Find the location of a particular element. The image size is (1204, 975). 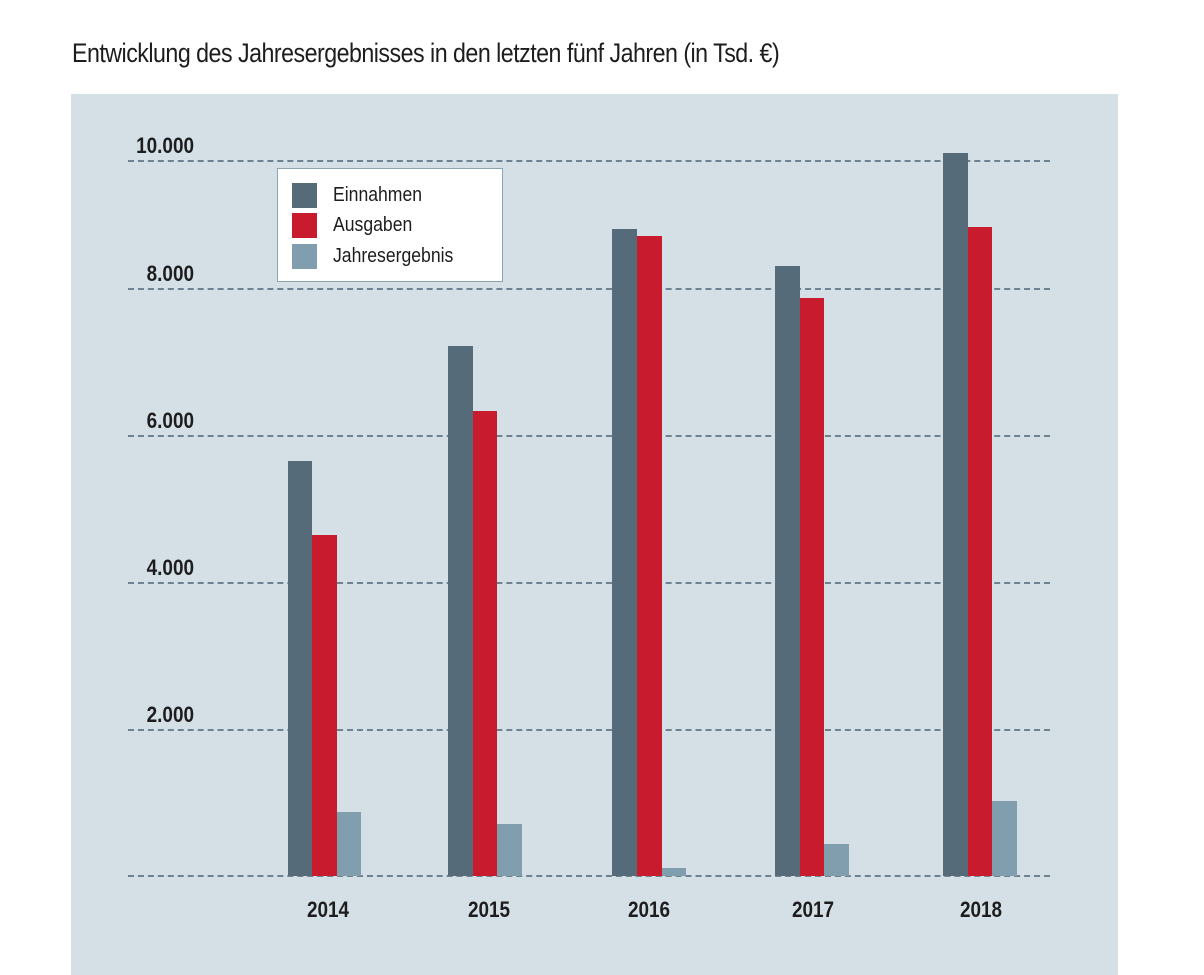

bar-ausgaben-2018 is located at coordinates (980, 551).